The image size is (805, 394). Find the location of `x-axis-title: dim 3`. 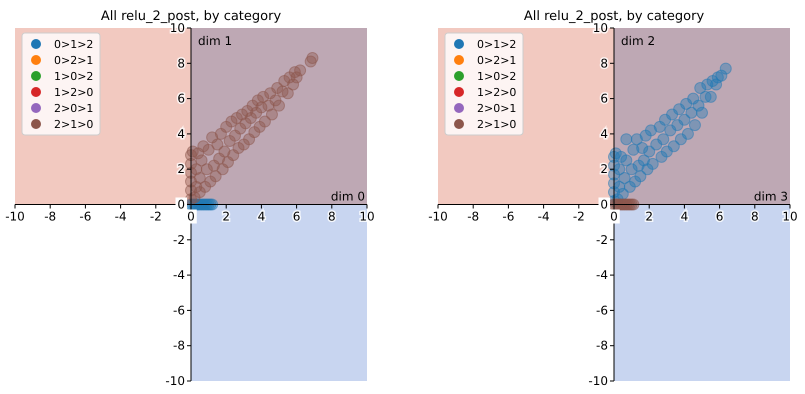

x-axis-title: dim 3 is located at coordinates (771, 197).